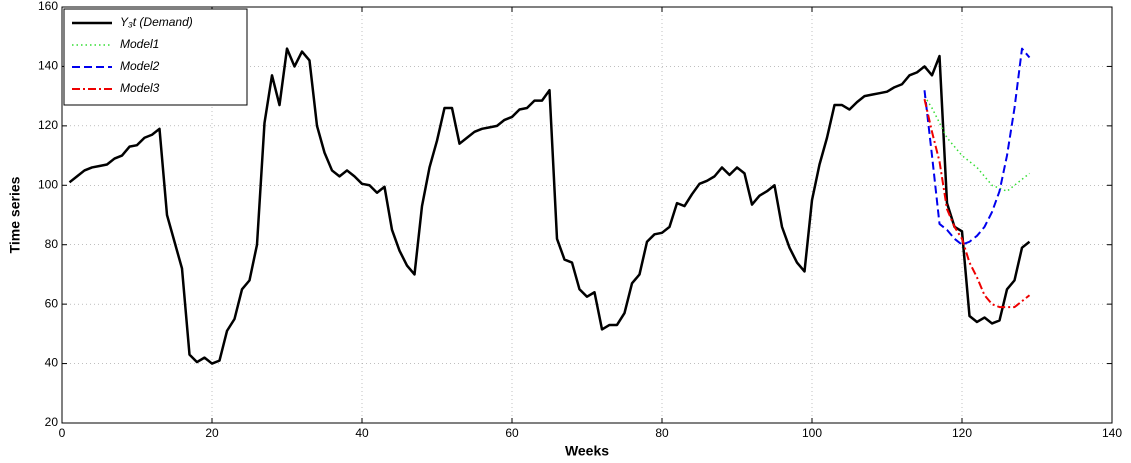 Image resolution: width=1131 pixels, height=463 pixels. Describe the element at coordinates (52, 363) in the screenshot. I see `y-tick-label: 40` at that location.